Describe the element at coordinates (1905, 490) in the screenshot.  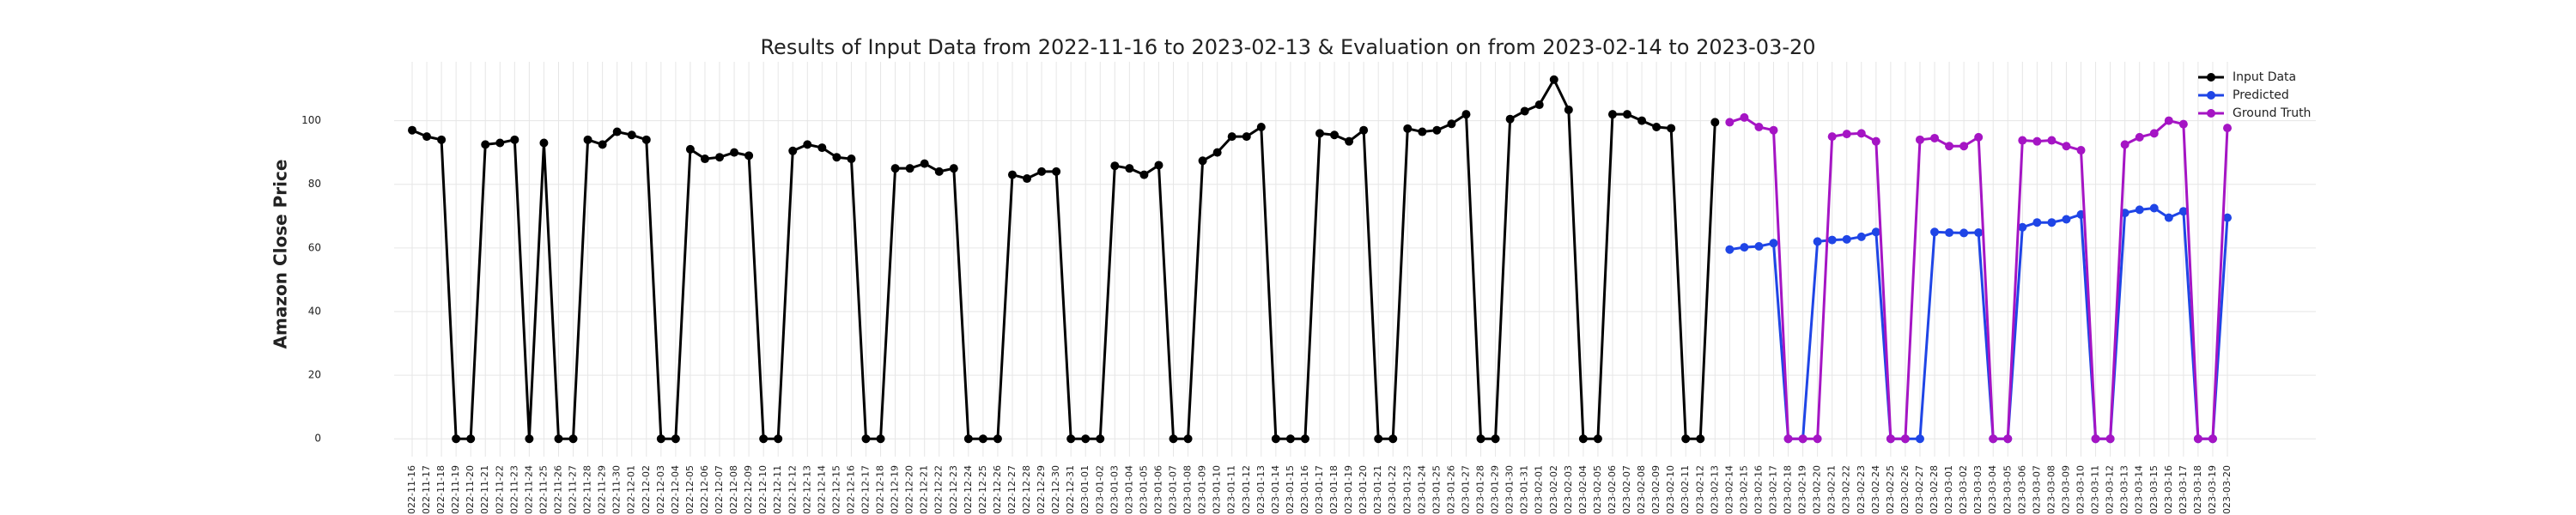
I see `x-tick-label: 2023-02-26` at that location.